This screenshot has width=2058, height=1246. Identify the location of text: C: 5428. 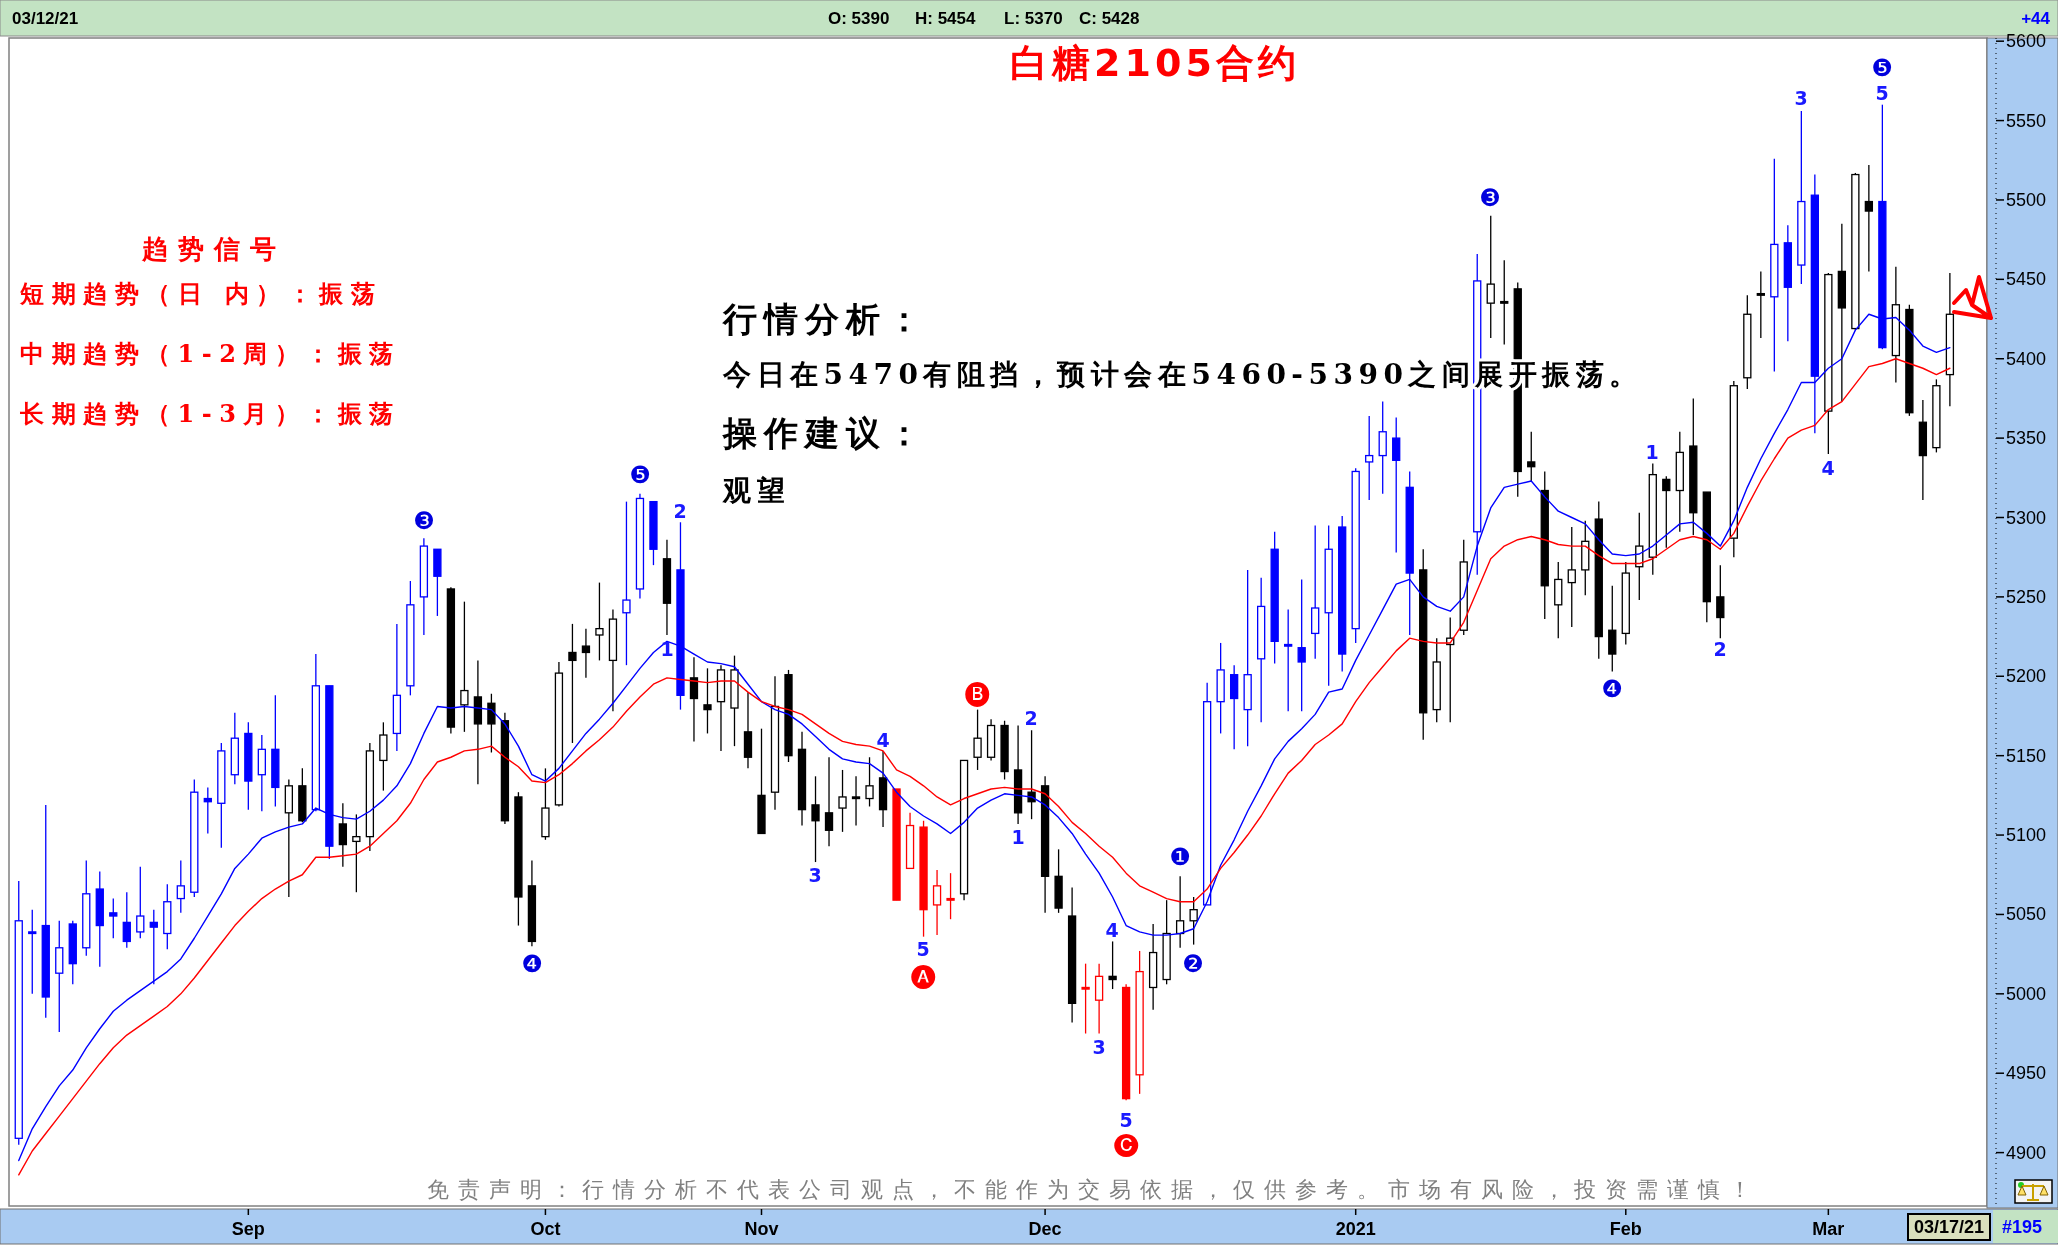
(1109, 18).